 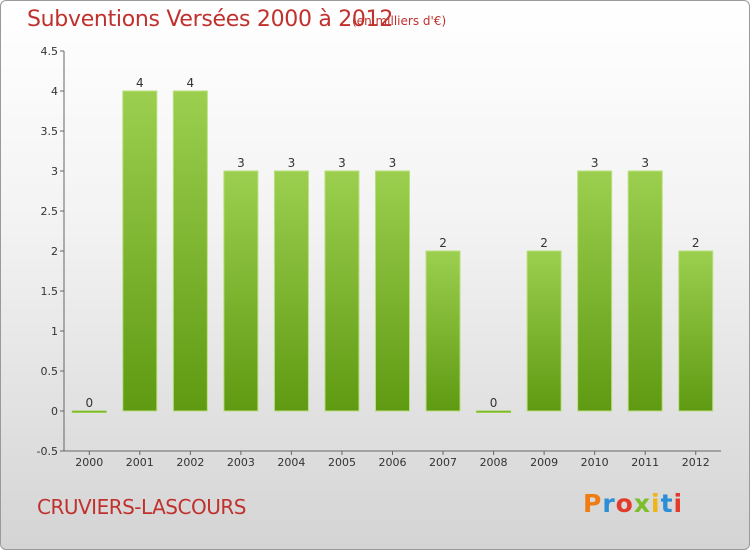 I want to click on commune-name: CRUVIERS-LASCOURS, so click(x=141, y=507).